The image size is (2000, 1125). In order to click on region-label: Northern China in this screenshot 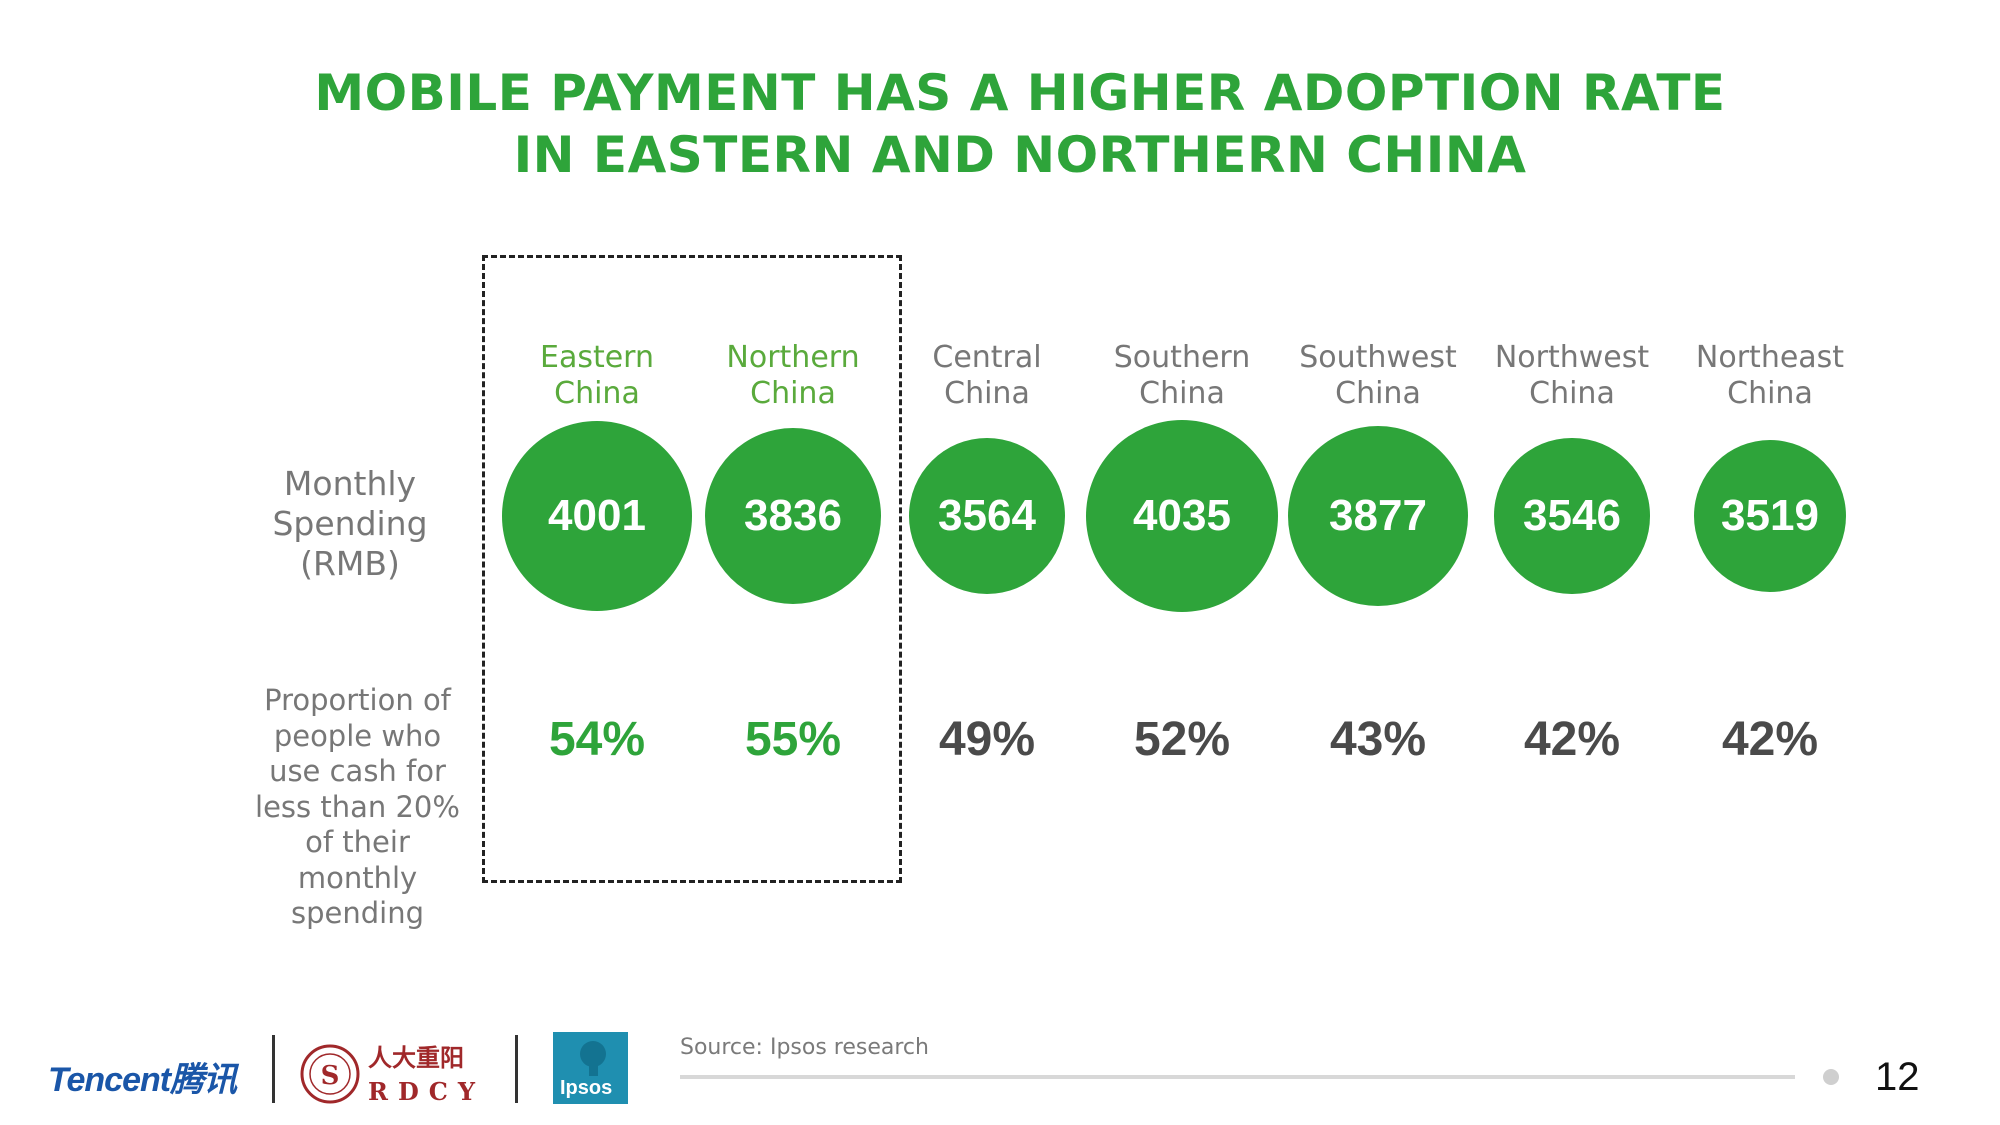, I will do `click(793, 376)`.